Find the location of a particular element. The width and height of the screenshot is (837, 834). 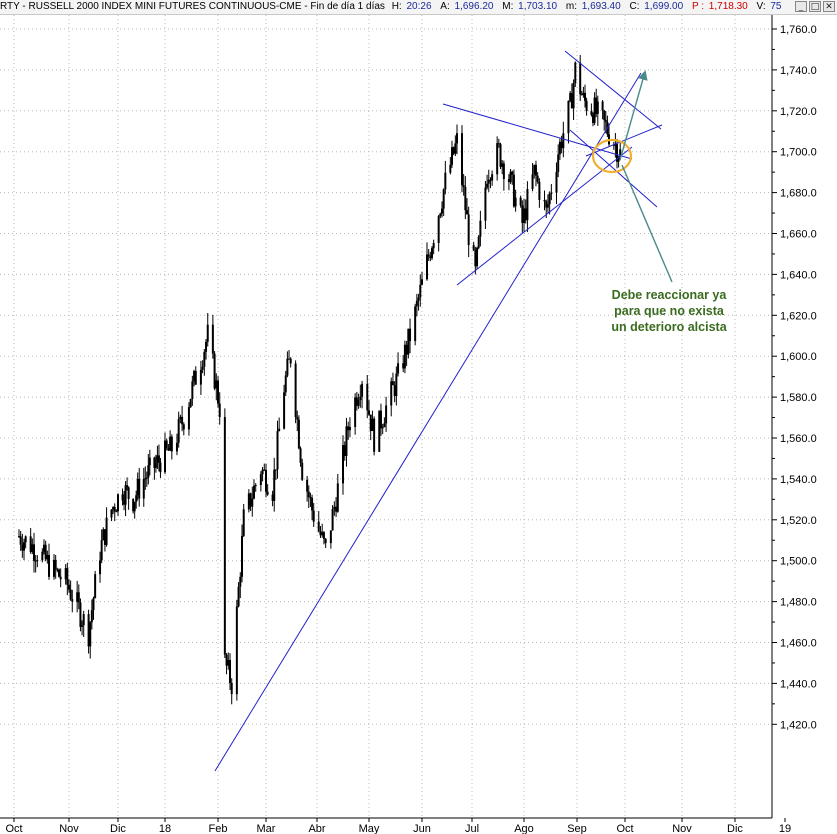

header-p-label: P : is located at coordinates (698, 6).